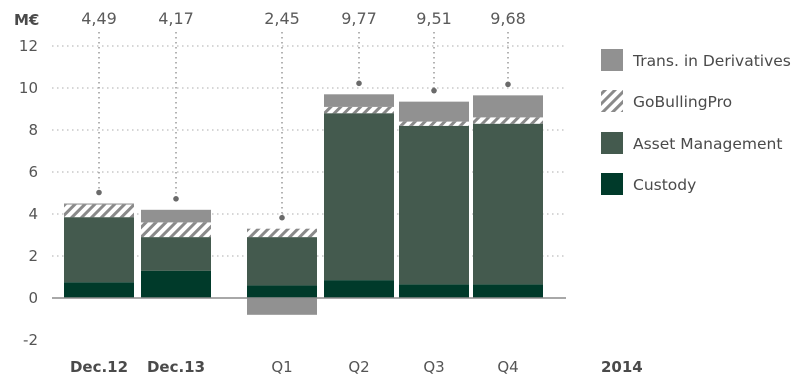 The height and width of the screenshot is (376, 799). I want to click on y-tick-label: 2, so click(33, 256).